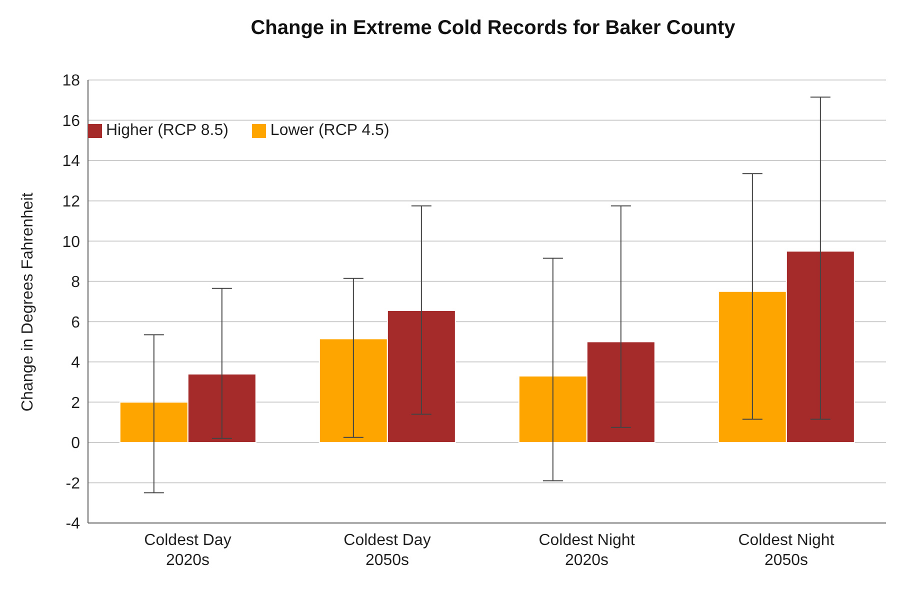  I want to click on y-tick-label: 6, so click(75, 323).